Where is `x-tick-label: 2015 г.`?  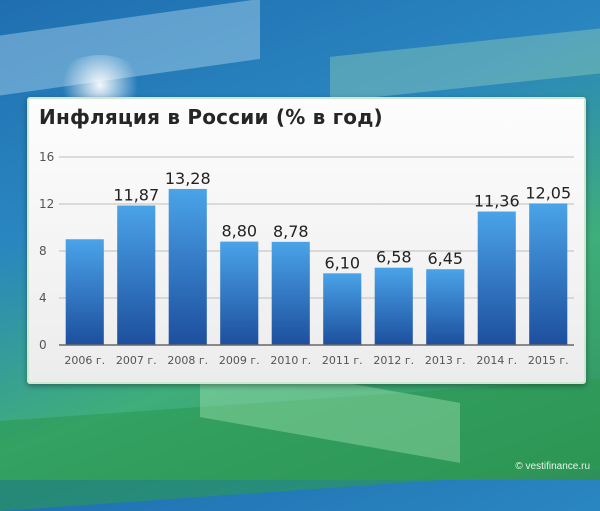 x-tick-label: 2015 г. is located at coordinates (548, 360).